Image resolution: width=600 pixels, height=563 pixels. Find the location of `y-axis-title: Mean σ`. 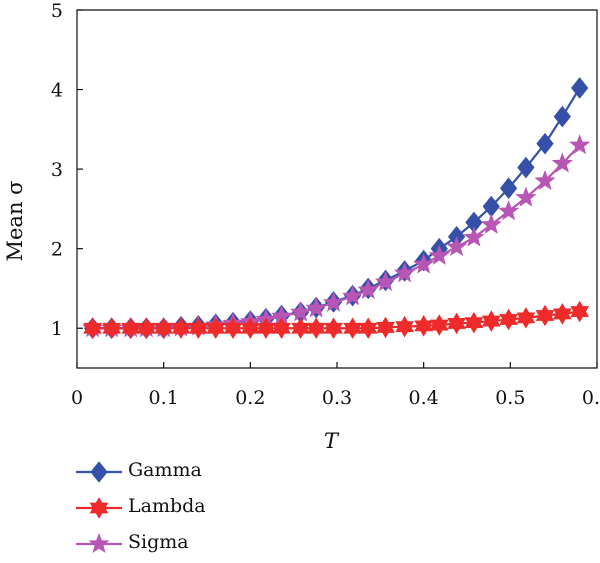

y-axis-title: Mean σ is located at coordinates (15, 221).